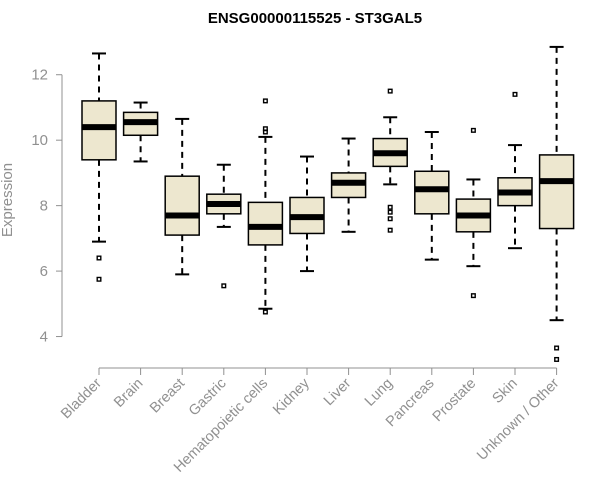 The height and width of the screenshot is (500, 600). What do you see at coordinates (515, 170) in the screenshot?
I see `box-skin` at bounding box center [515, 170].